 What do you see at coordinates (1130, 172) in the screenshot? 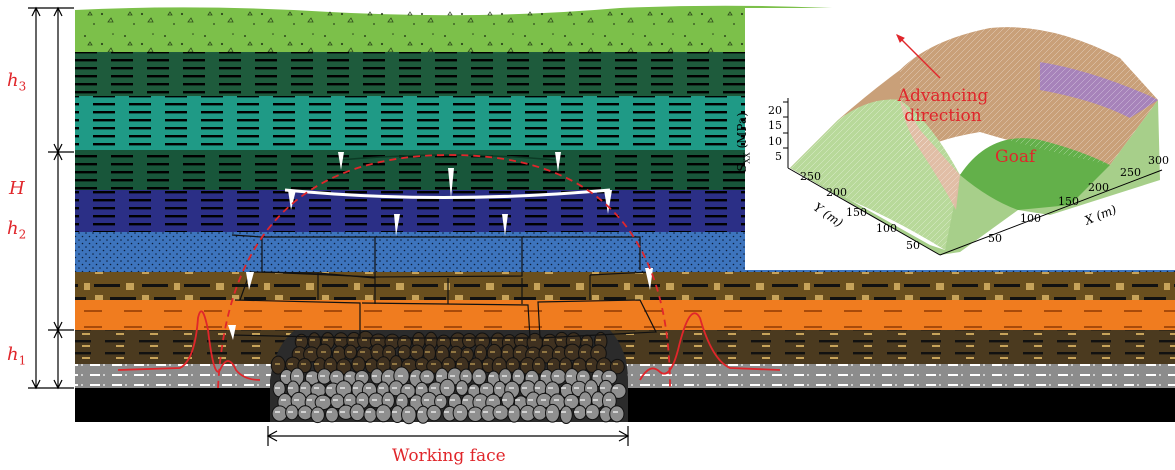
I see `x-tick-250: 250` at bounding box center [1130, 172].